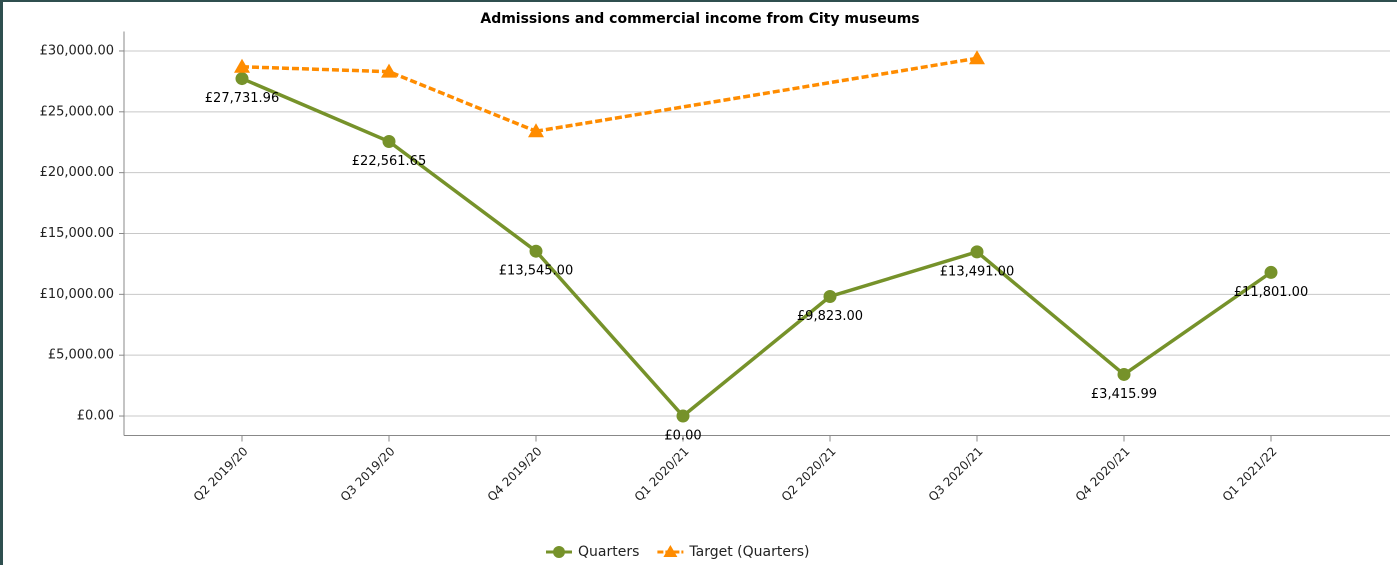  I want to click on legend-label: Quarters, so click(608, 552).